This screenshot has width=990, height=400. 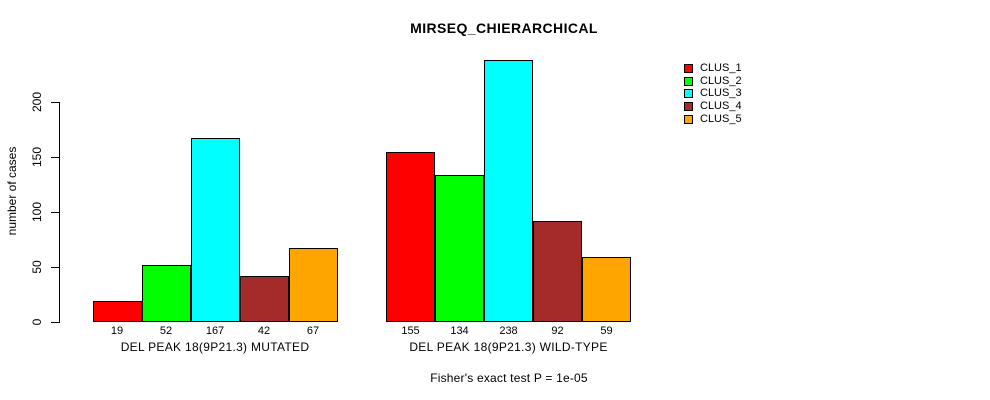 What do you see at coordinates (215, 347) in the screenshot?
I see `group-axis-label: DEL PEAK 18(9P21.3) MUTATED` at bounding box center [215, 347].